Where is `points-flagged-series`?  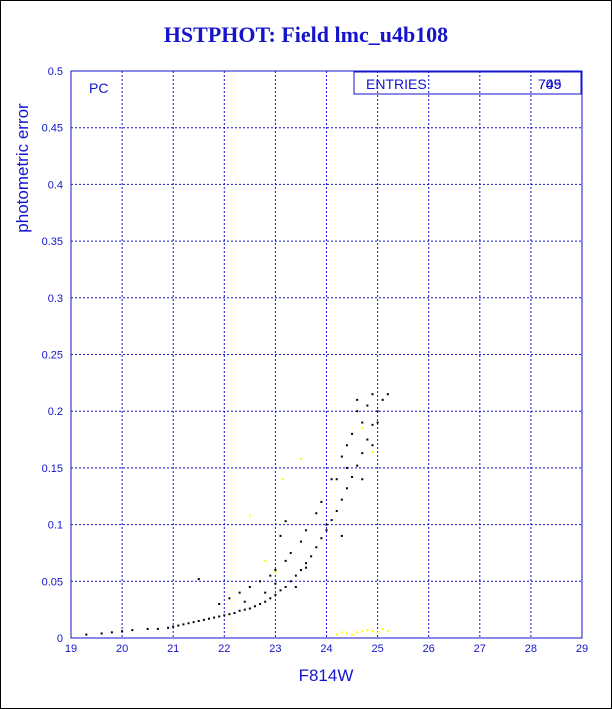
points-flagged-series is located at coordinates (318, 531).